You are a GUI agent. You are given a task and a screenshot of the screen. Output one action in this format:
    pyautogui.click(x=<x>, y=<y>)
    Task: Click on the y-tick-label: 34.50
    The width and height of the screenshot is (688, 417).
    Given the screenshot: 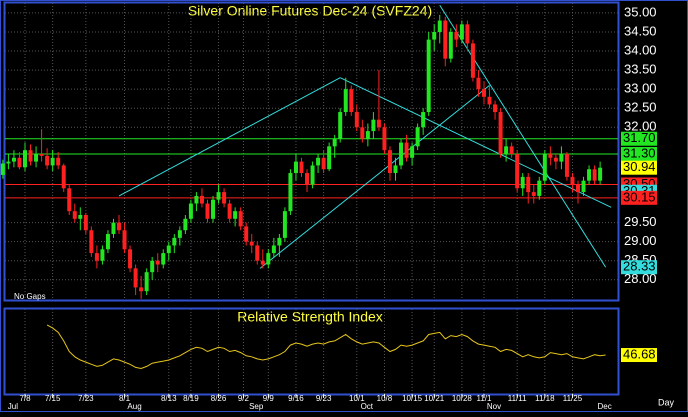 What is the action you would take?
    pyautogui.click(x=640, y=30)
    